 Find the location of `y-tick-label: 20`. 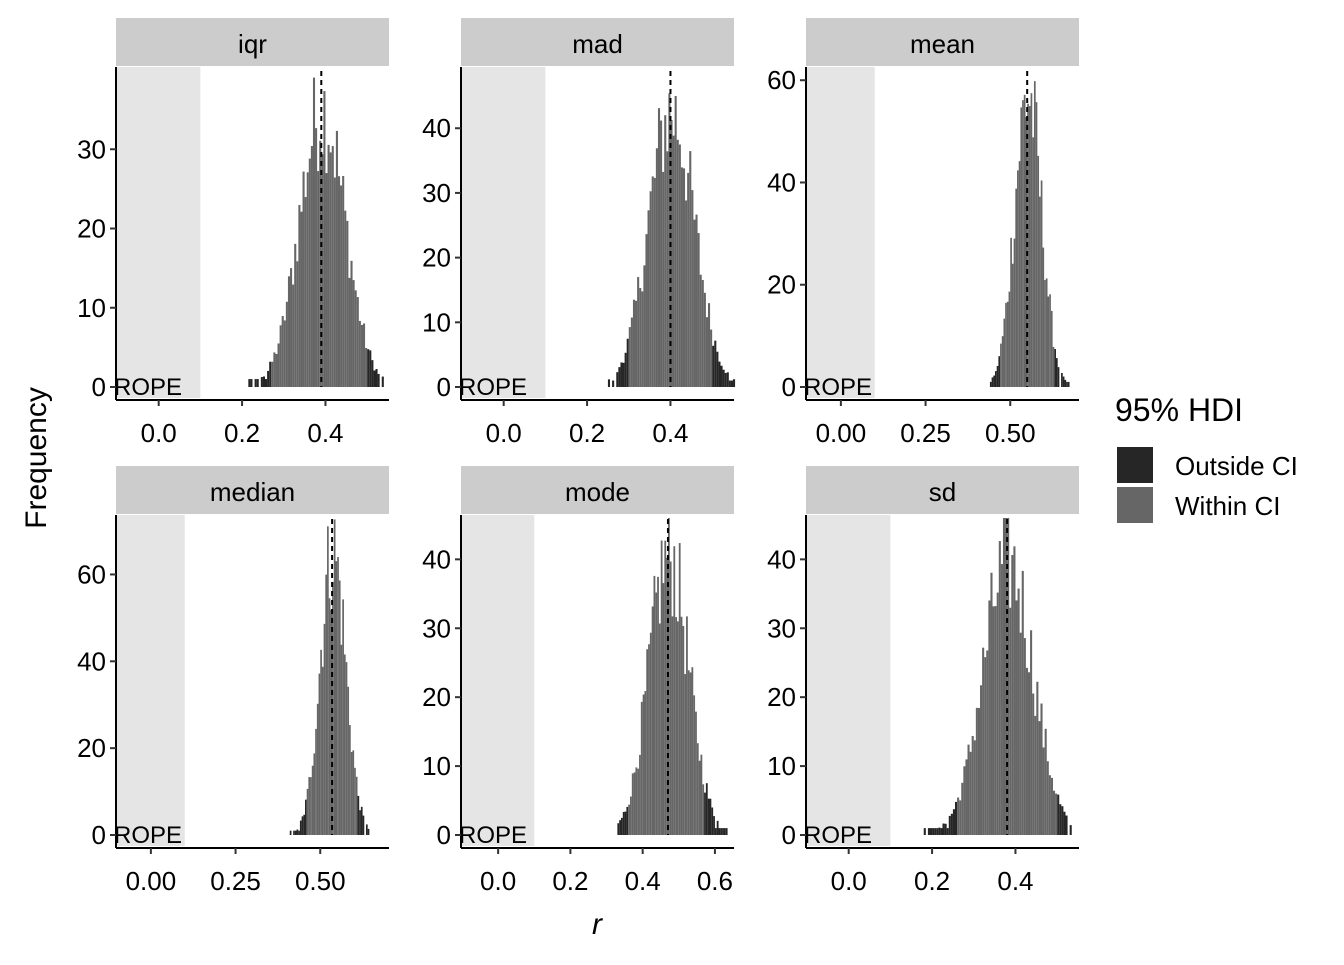

y-tick-label: 20 is located at coordinates (91, 229).